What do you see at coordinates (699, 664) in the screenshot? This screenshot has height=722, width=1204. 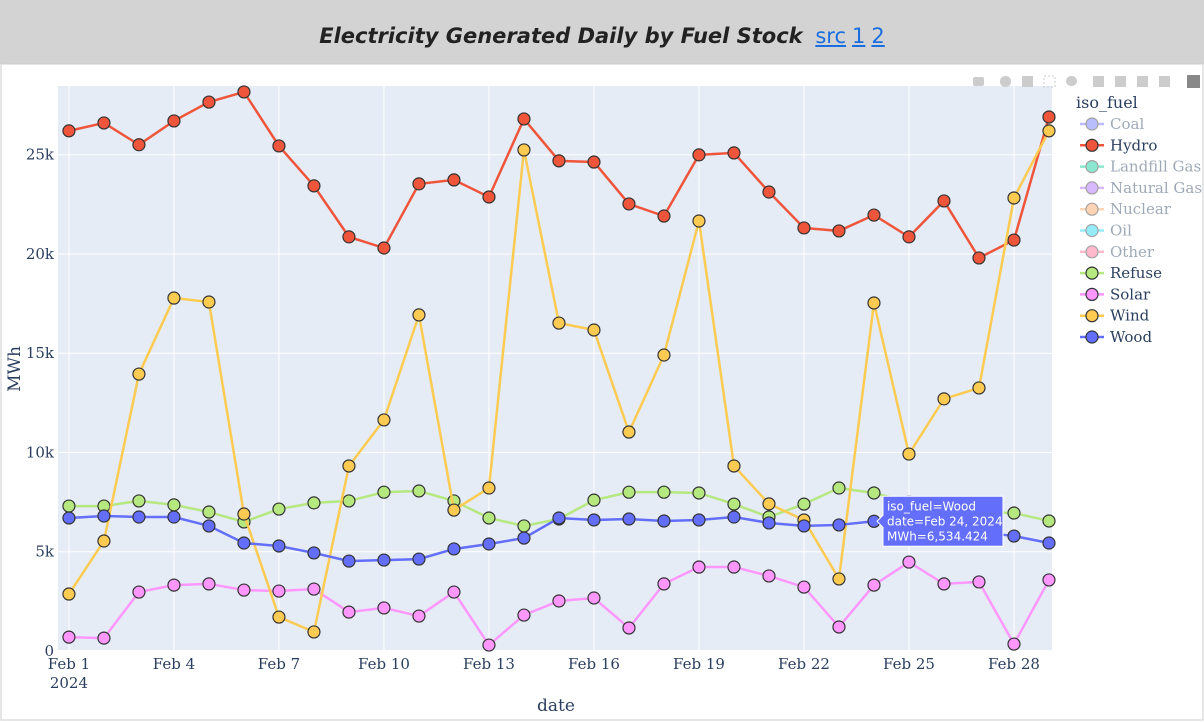 I see `x-tick-label: Feb 19` at bounding box center [699, 664].